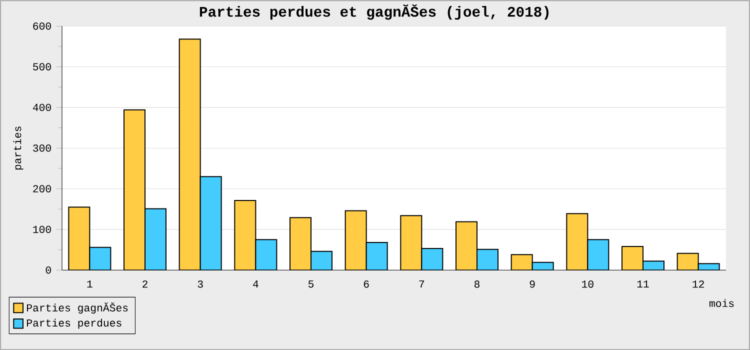  I want to click on x-tick-label: 9, so click(532, 284).